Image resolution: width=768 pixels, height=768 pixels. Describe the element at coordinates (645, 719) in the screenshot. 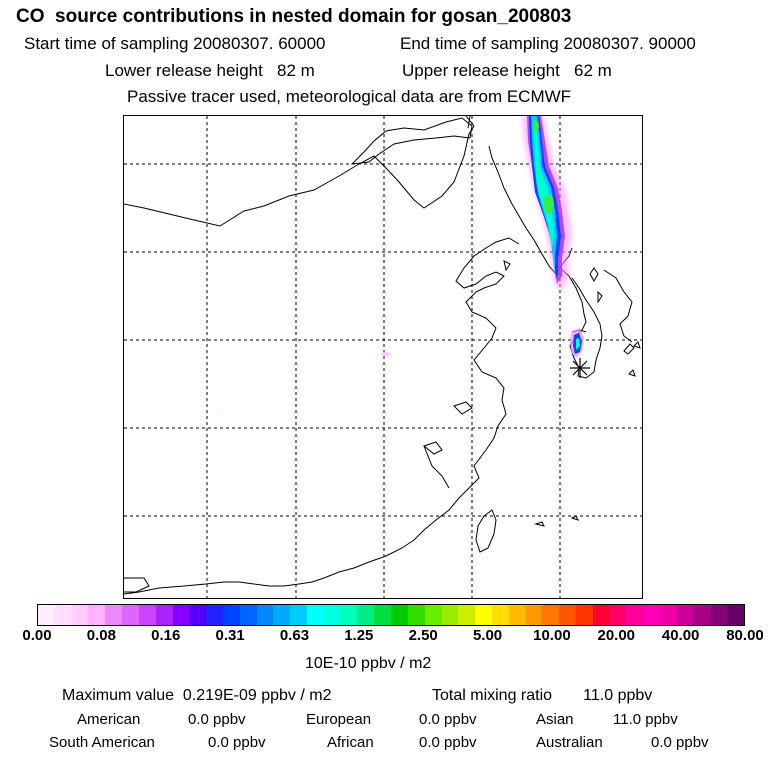

I see `asian-value: 11.0 ppbv` at that location.